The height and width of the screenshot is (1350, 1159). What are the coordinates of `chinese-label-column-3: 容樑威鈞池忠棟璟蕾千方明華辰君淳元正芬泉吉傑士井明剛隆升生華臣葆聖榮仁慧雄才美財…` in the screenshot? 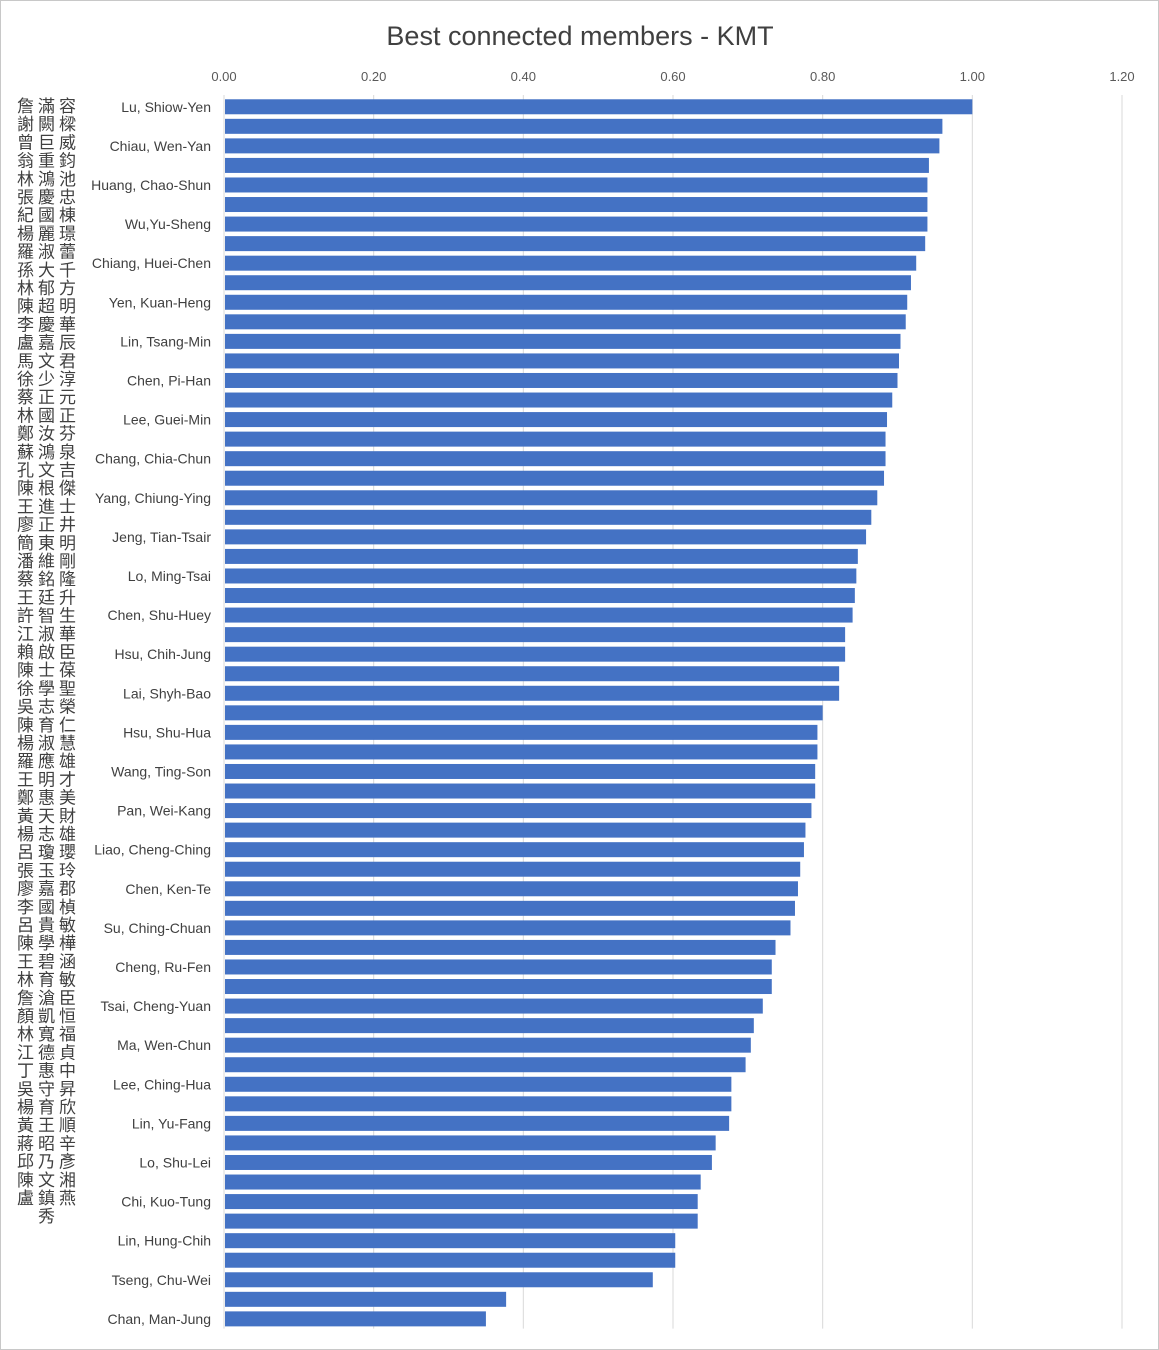 It's located at (65, 652).